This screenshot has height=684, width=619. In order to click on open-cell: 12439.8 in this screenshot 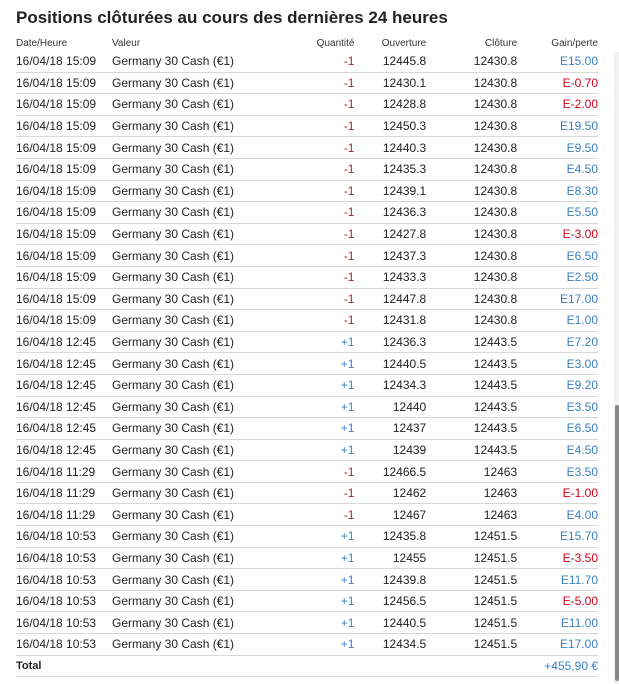, I will do `click(390, 579)`.